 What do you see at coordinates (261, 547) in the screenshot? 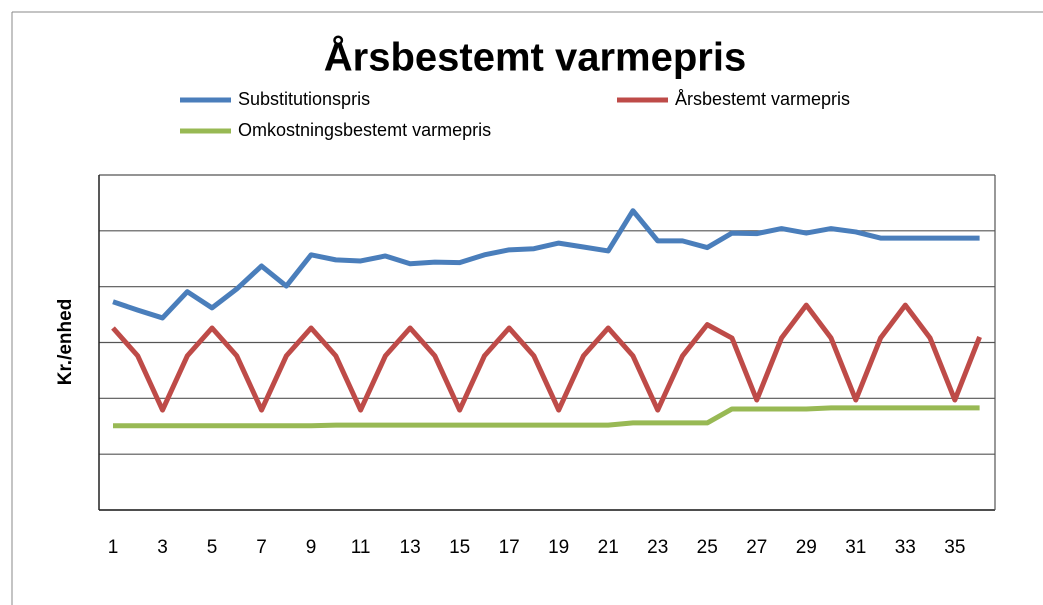
I see `x-tick-label: 7` at bounding box center [261, 547].